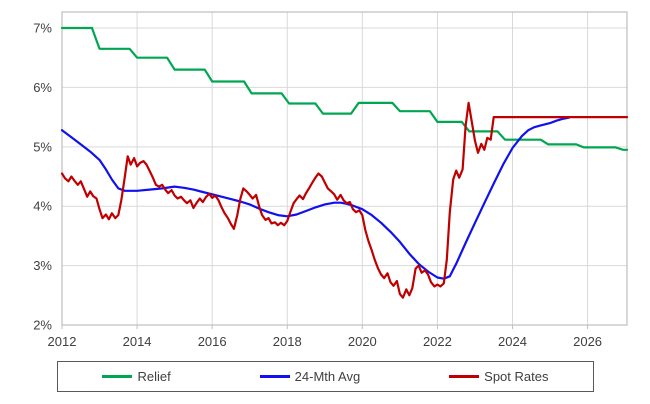 This screenshot has width=650, height=404. Describe the element at coordinates (136, 376) in the screenshot. I see `legend-item-relief: Relief` at that location.